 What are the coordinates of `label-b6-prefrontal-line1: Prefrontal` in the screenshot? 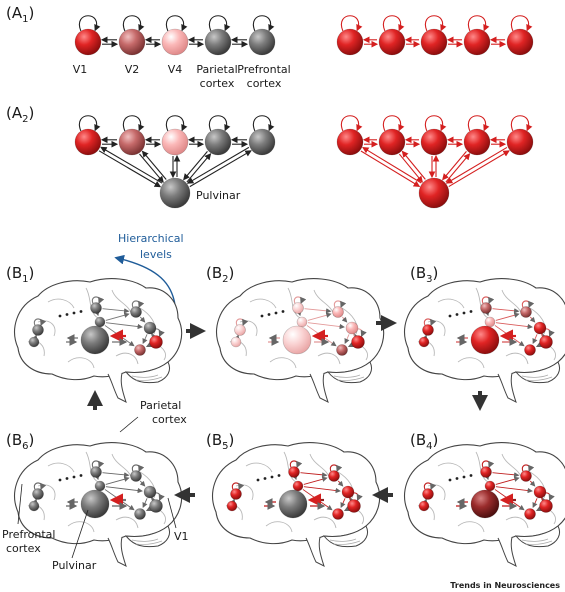 It's located at (28, 534).